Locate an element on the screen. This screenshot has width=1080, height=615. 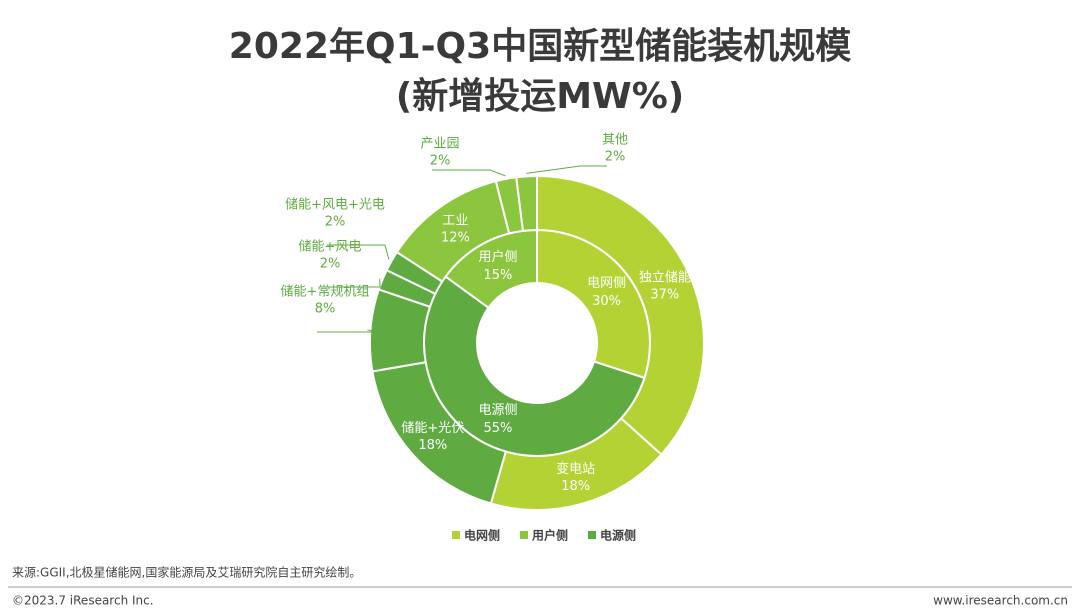
outer-label: 变电站 is located at coordinates (575, 469).